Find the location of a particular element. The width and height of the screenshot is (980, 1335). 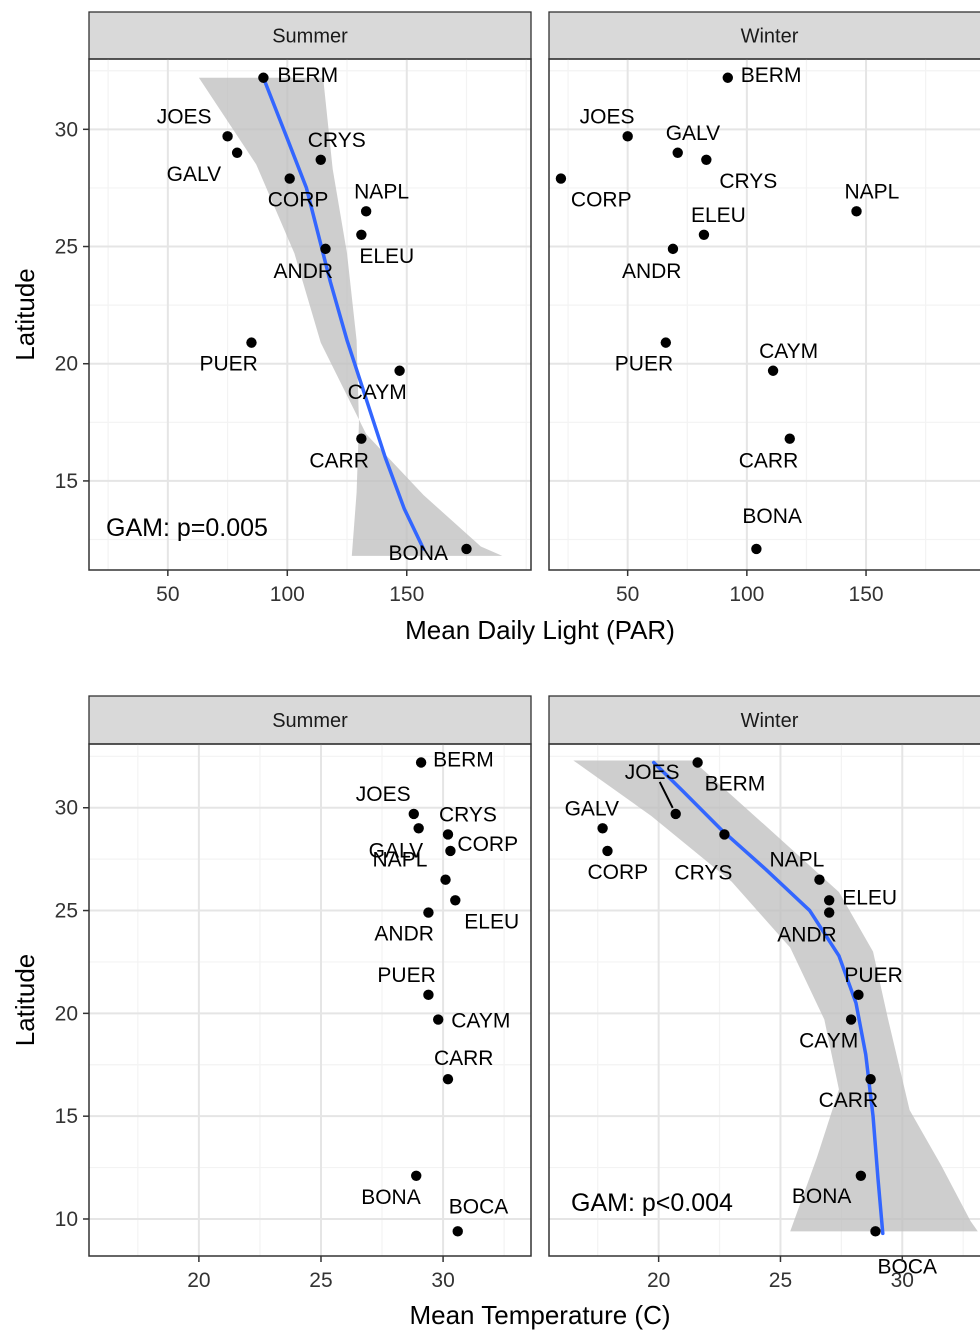

gam-fit is located at coordinates (350, 316).